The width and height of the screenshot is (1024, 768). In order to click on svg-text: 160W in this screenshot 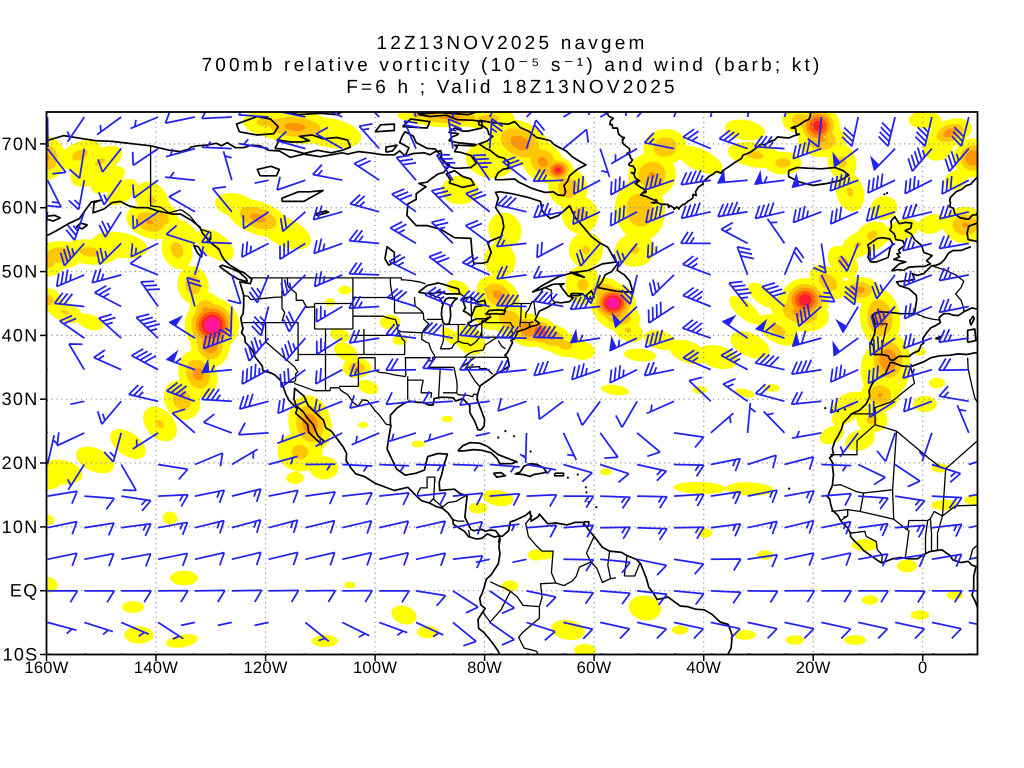, I will do `click(46, 668)`.